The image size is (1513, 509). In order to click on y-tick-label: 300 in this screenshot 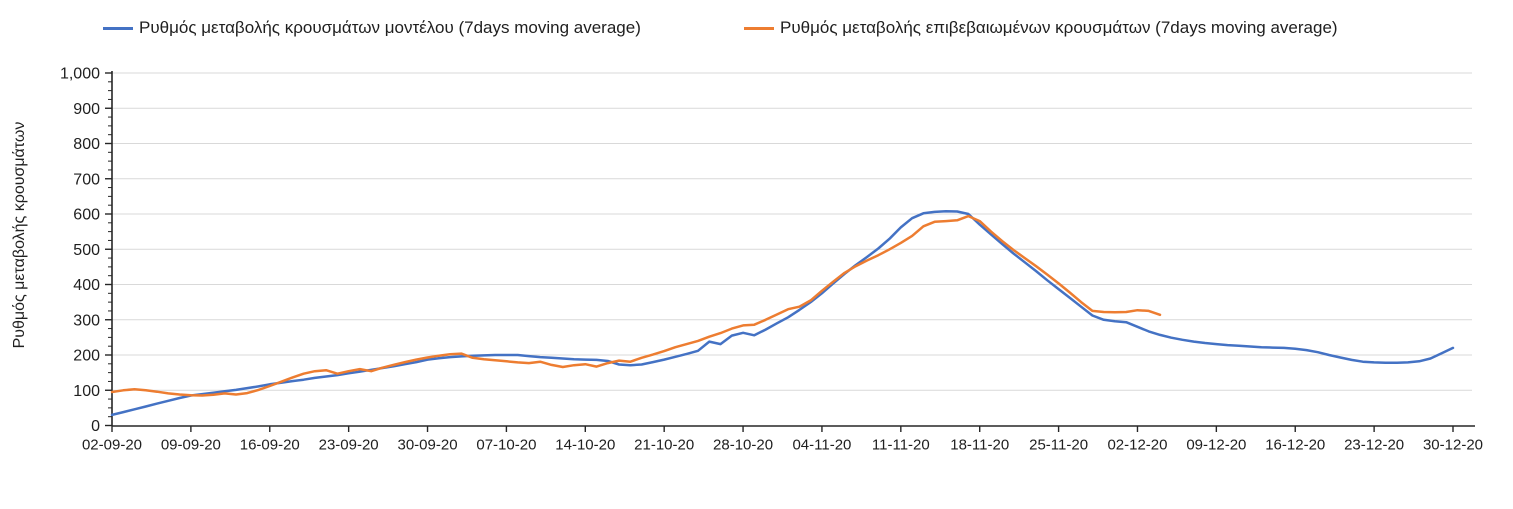, I will do `click(86, 320)`.